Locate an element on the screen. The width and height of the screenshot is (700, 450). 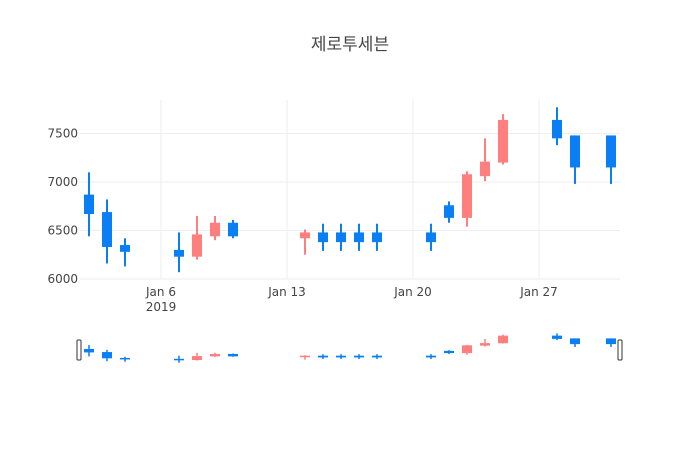
range-slider is located at coordinates (349, 348).